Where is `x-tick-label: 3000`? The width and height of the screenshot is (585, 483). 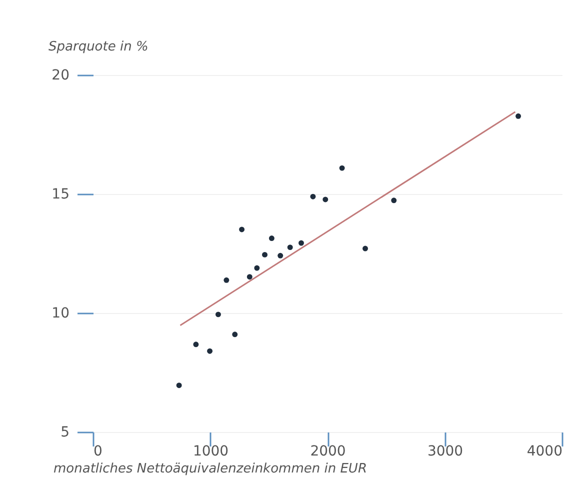
x-tick-label: 3000 is located at coordinates (445, 452).